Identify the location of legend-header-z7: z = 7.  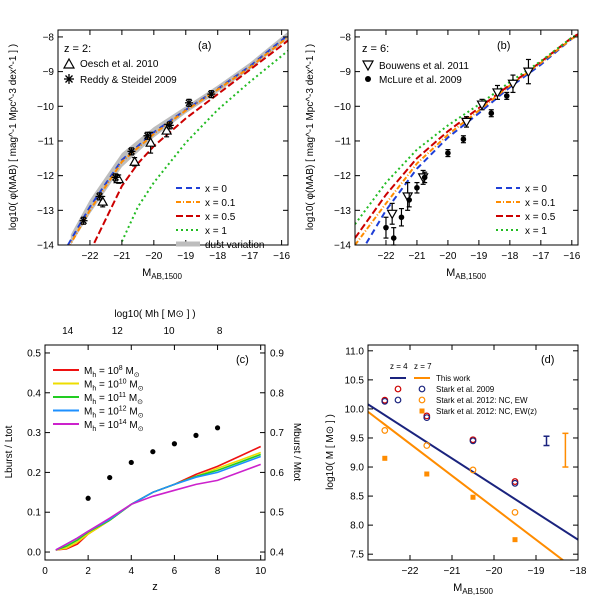
(423, 366).